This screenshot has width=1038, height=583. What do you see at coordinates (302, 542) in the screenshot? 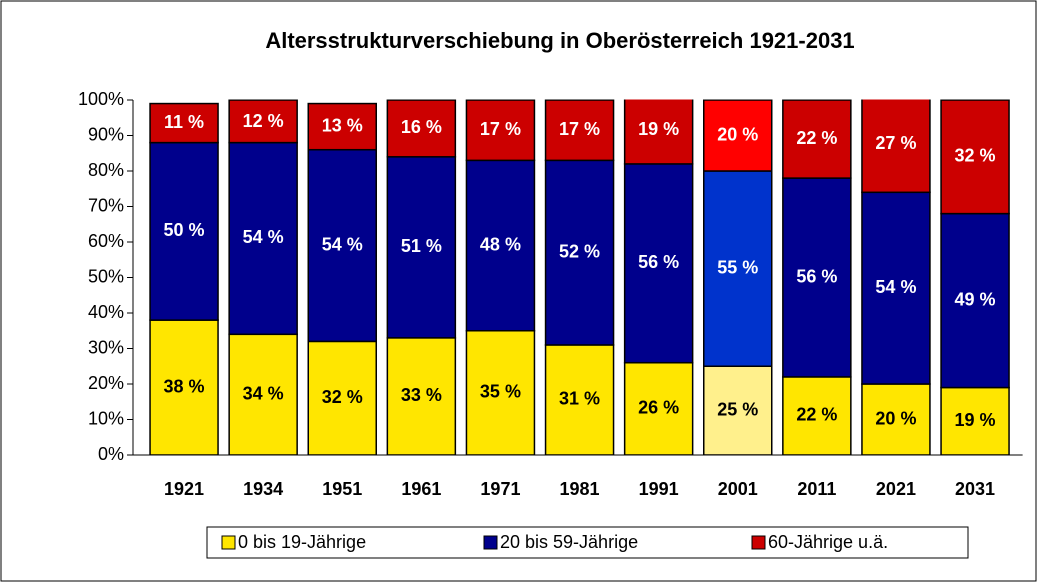
I see `legend-label: 0 bis 19-Jährige` at bounding box center [302, 542].